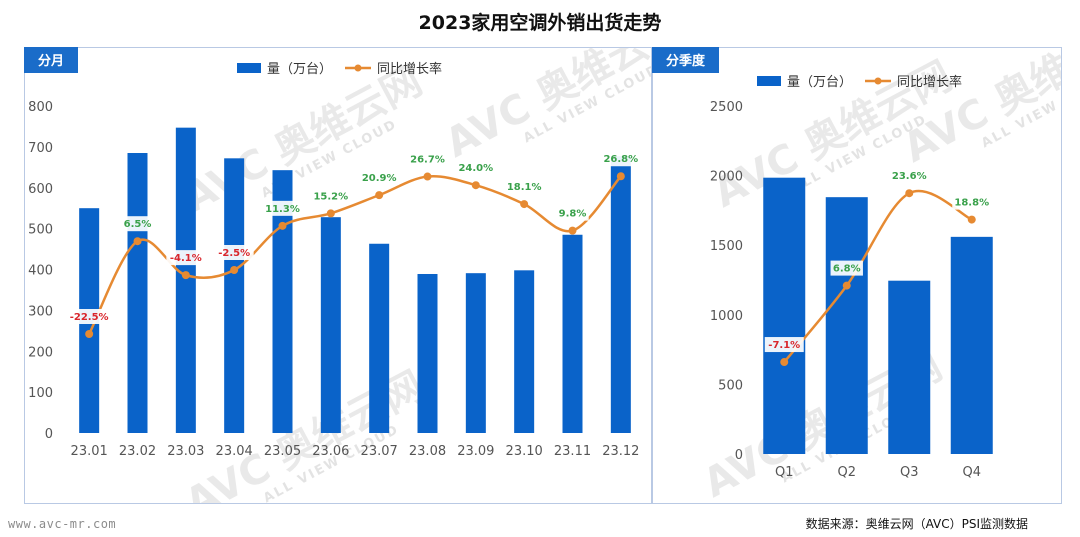 This screenshot has height=537, width=1080. Describe the element at coordinates (726, 177) in the screenshot. I see `y-tick-label: 2000` at that location.